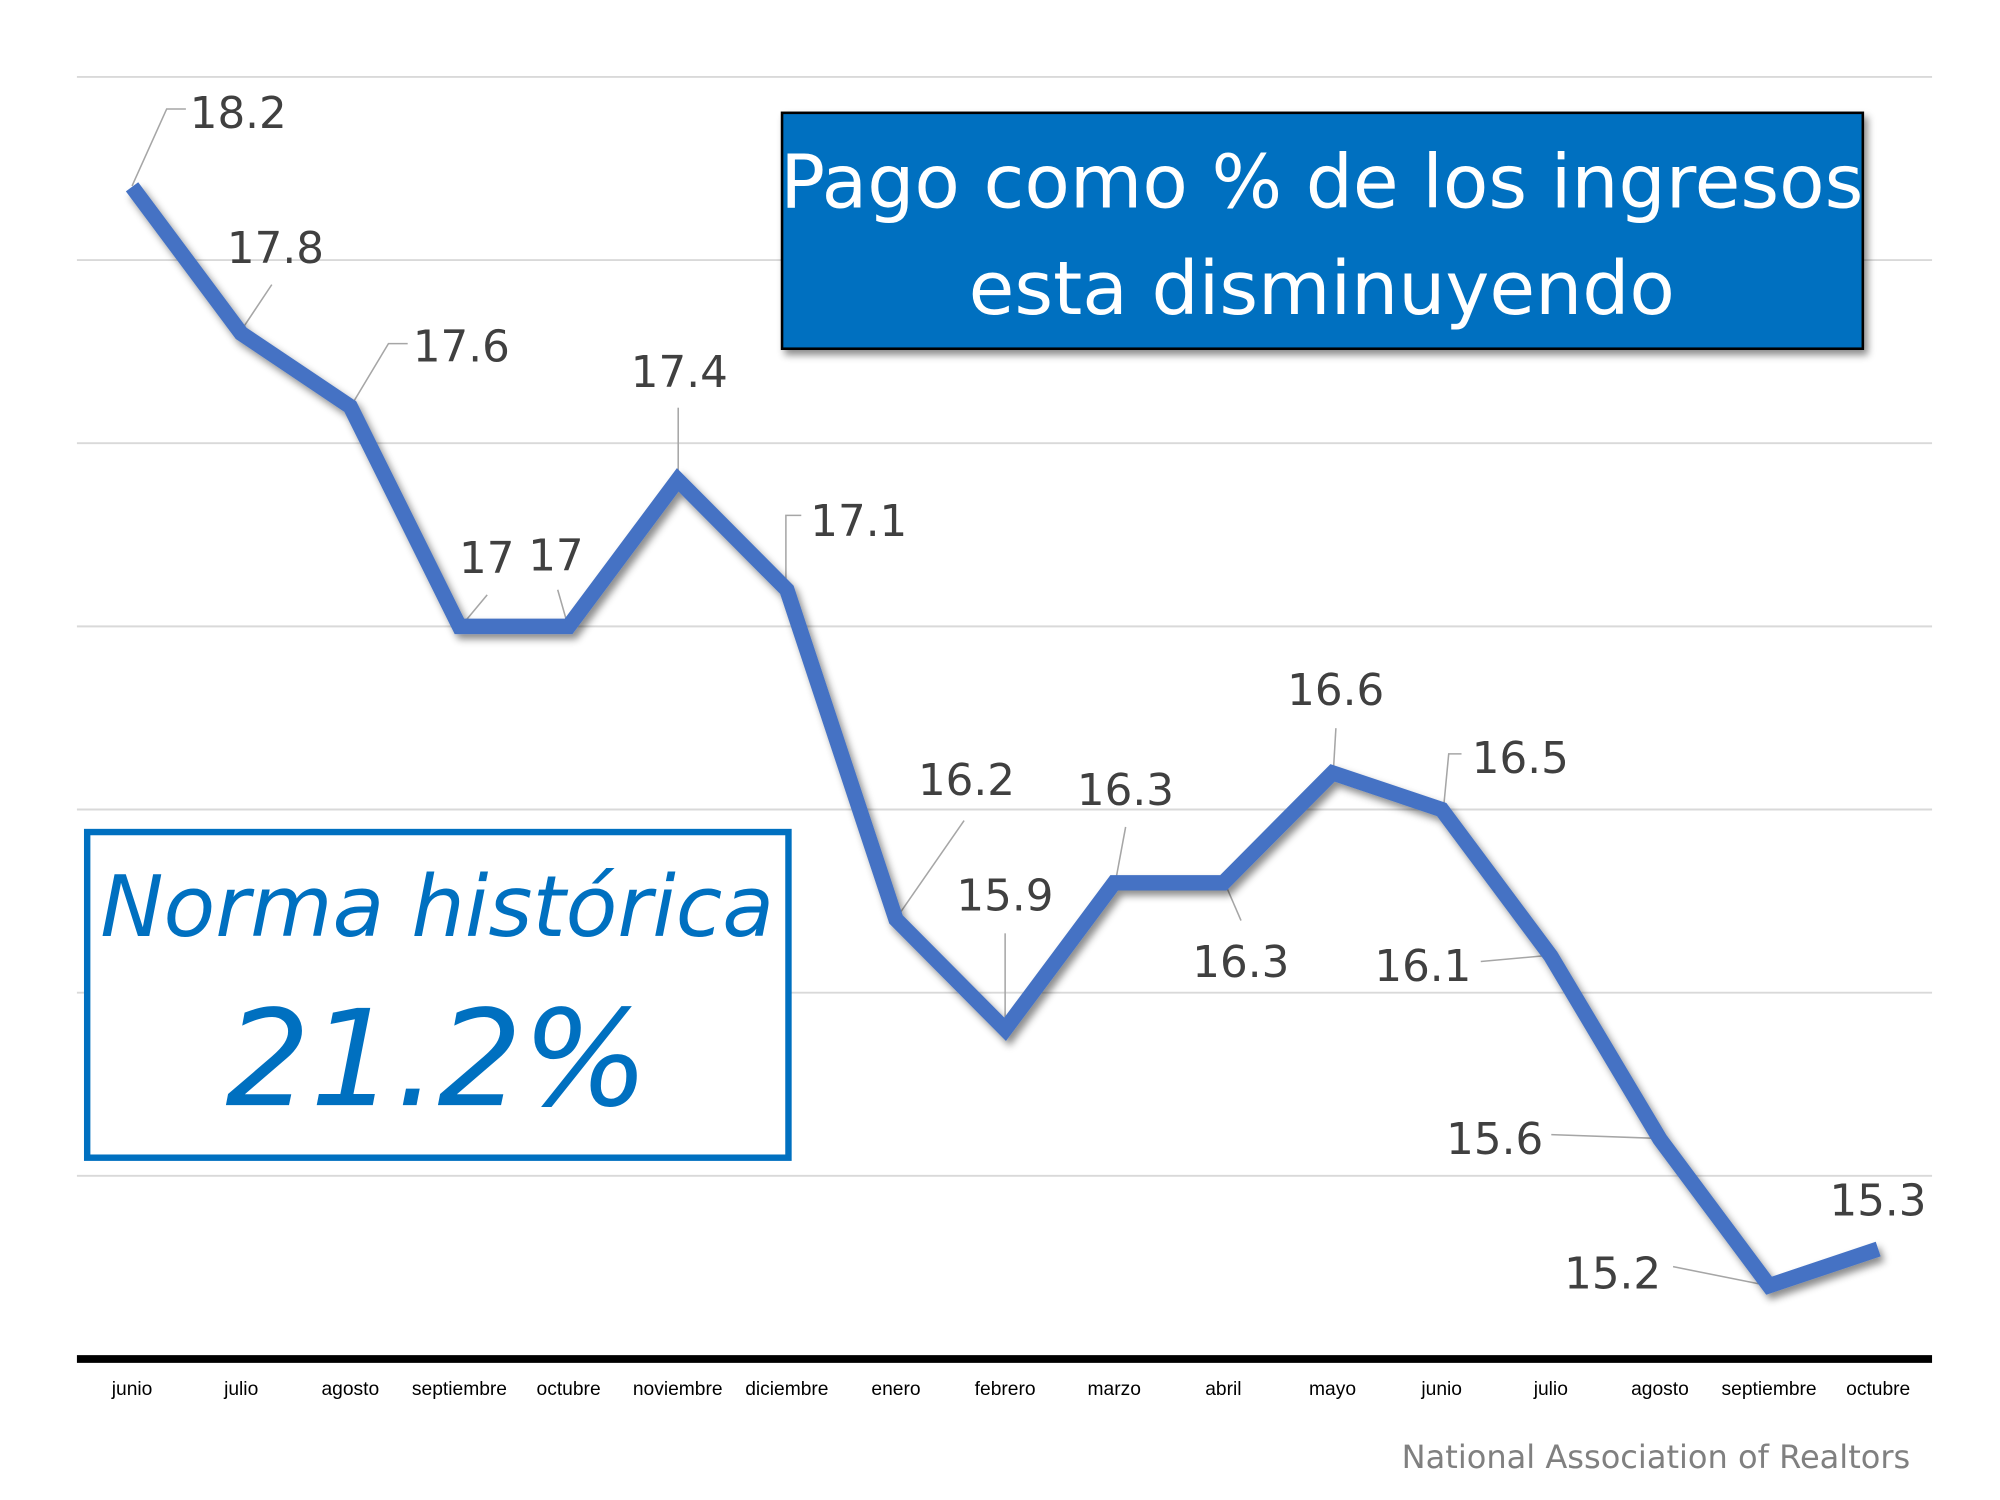 The height and width of the screenshot is (1500, 2000). I want to click on data-label: 18.2, so click(238, 114).